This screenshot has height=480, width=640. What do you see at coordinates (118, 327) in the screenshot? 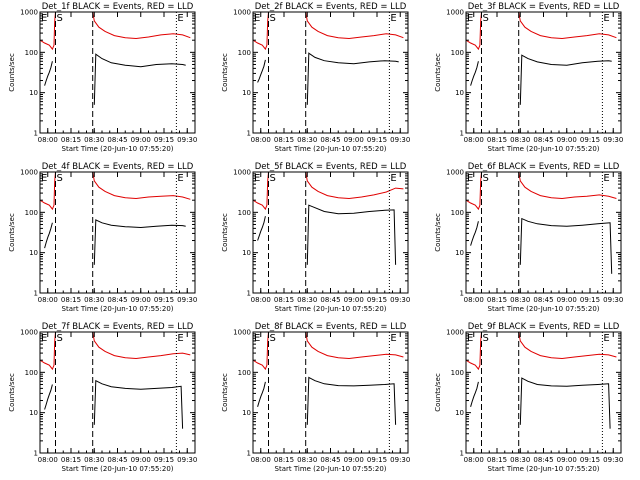
I see `panel-title: Det_7f BLACK = Events, RED = LLD` at bounding box center [118, 327].